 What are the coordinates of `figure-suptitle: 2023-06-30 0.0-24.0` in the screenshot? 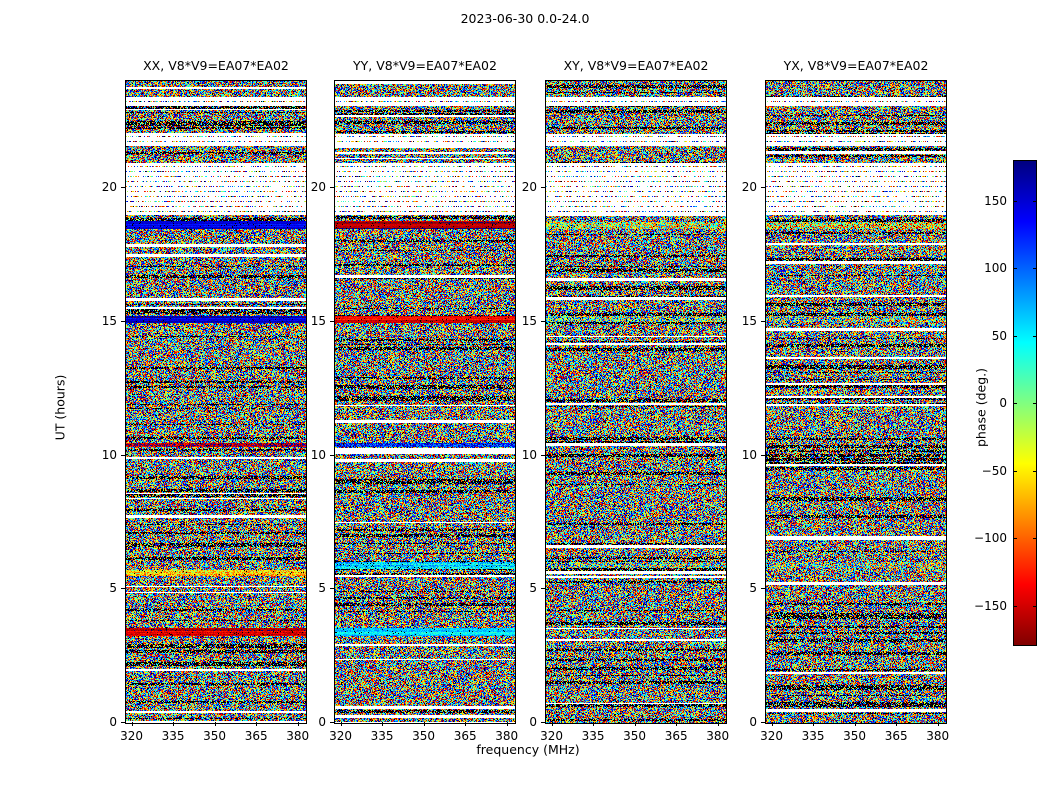 It's located at (525, 18).